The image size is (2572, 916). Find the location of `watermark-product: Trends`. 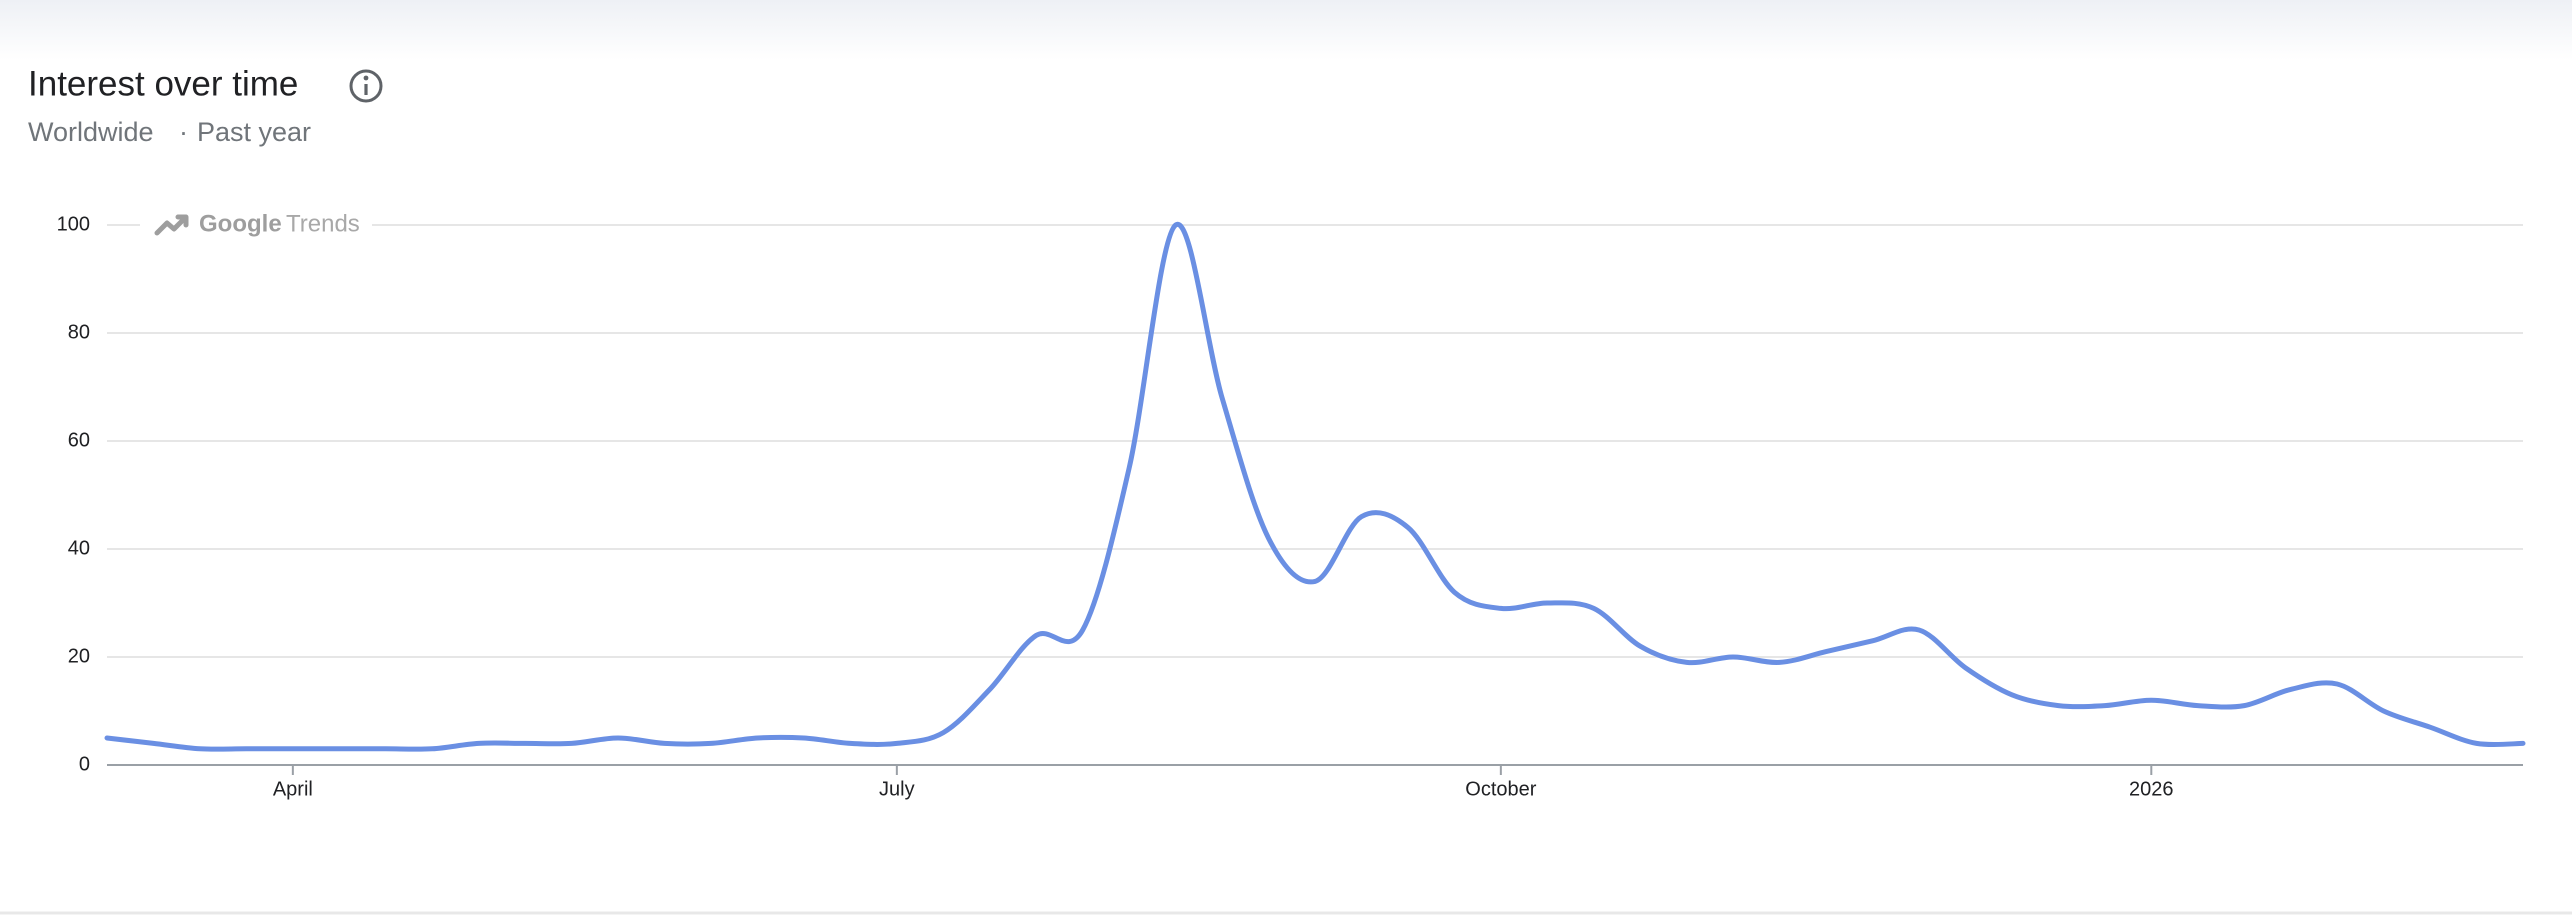

watermark-product: Trends is located at coordinates (323, 223).